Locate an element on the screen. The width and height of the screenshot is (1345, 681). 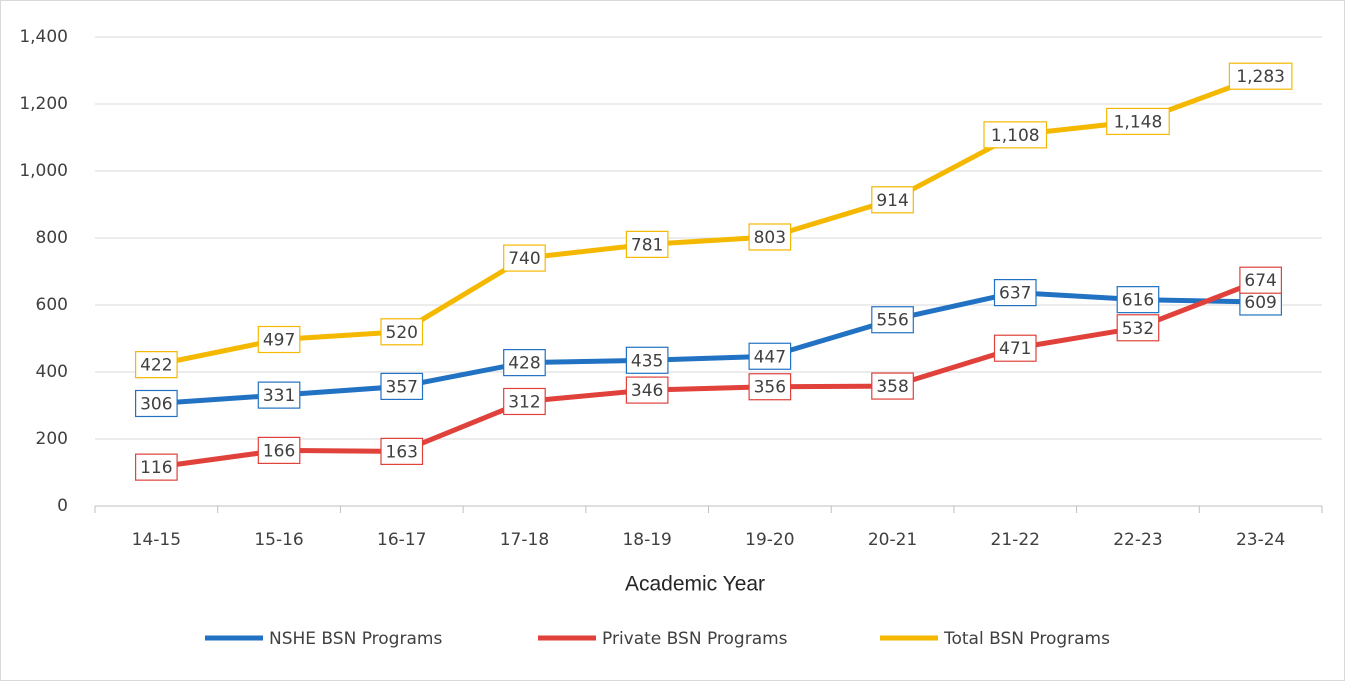
x-tick-label: 22-23 is located at coordinates (1137, 540).